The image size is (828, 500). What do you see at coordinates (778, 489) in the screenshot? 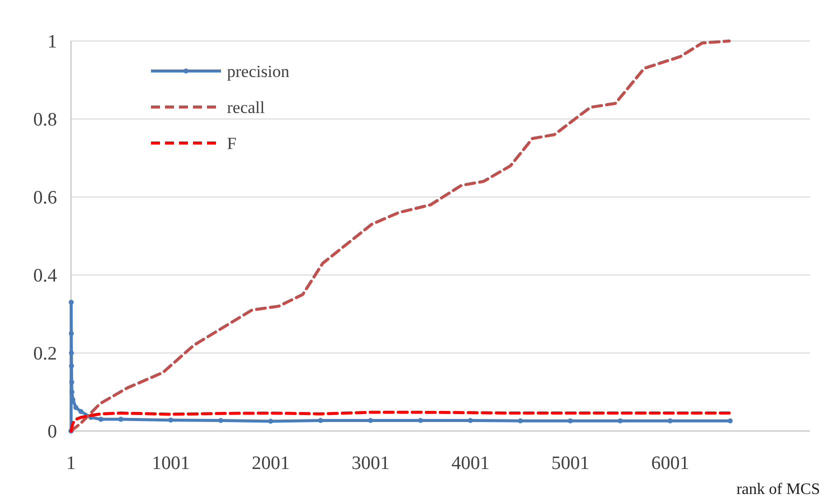
I see `x-axis-title: rank of MCS` at bounding box center [778, 489].